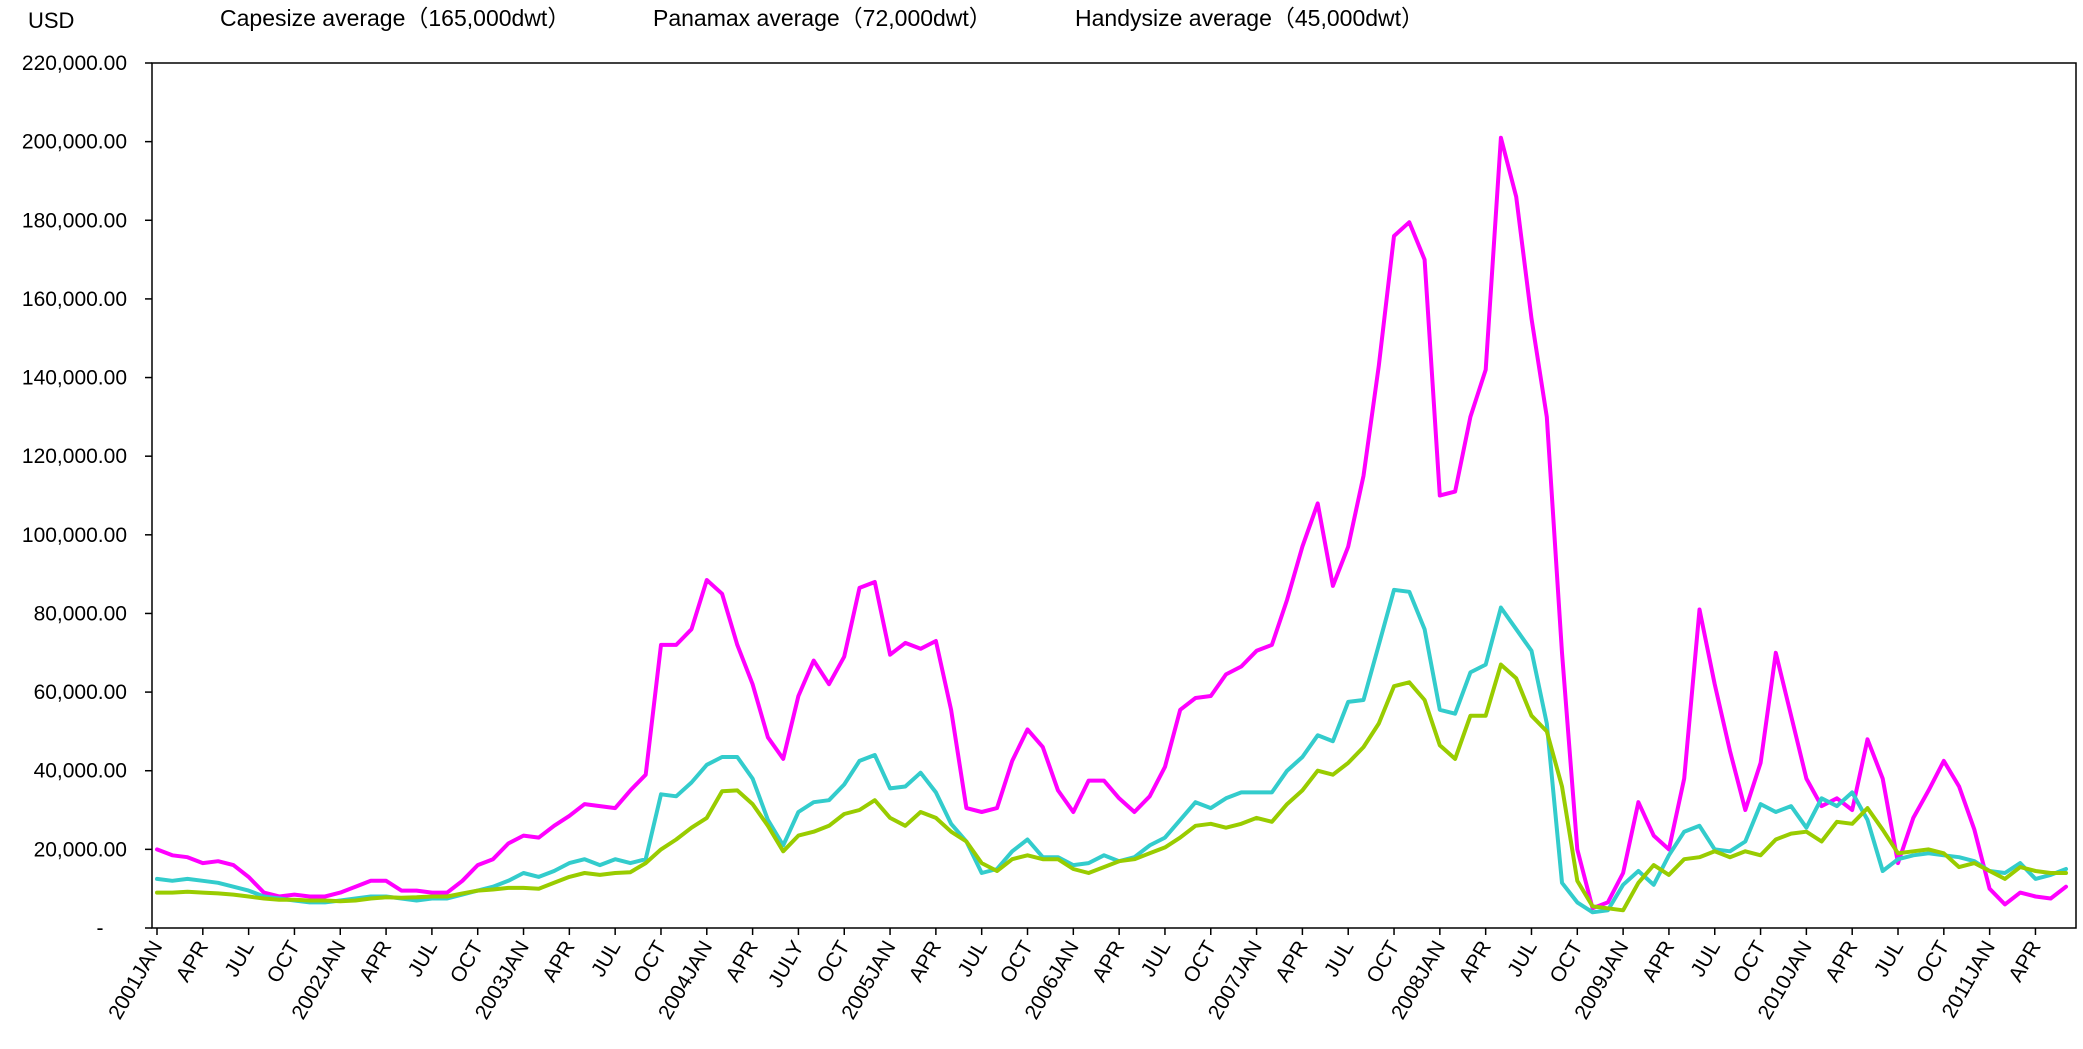 Image resolution: width=2083 pixels, height=1049 pixels. What do you see at coordinates (1249, 18) in the screenshot?
I see `legend-handysize: Handysize average（45,000dwt）` at bounding box center [1249, 18].